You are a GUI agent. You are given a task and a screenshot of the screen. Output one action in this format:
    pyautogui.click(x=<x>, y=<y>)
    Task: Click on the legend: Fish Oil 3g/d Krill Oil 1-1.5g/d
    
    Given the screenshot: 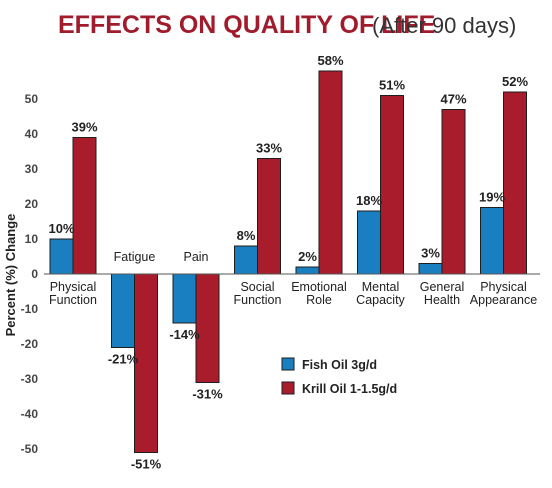 What is the action you would take?
    pyautogui.click(x=339, y=376)
    